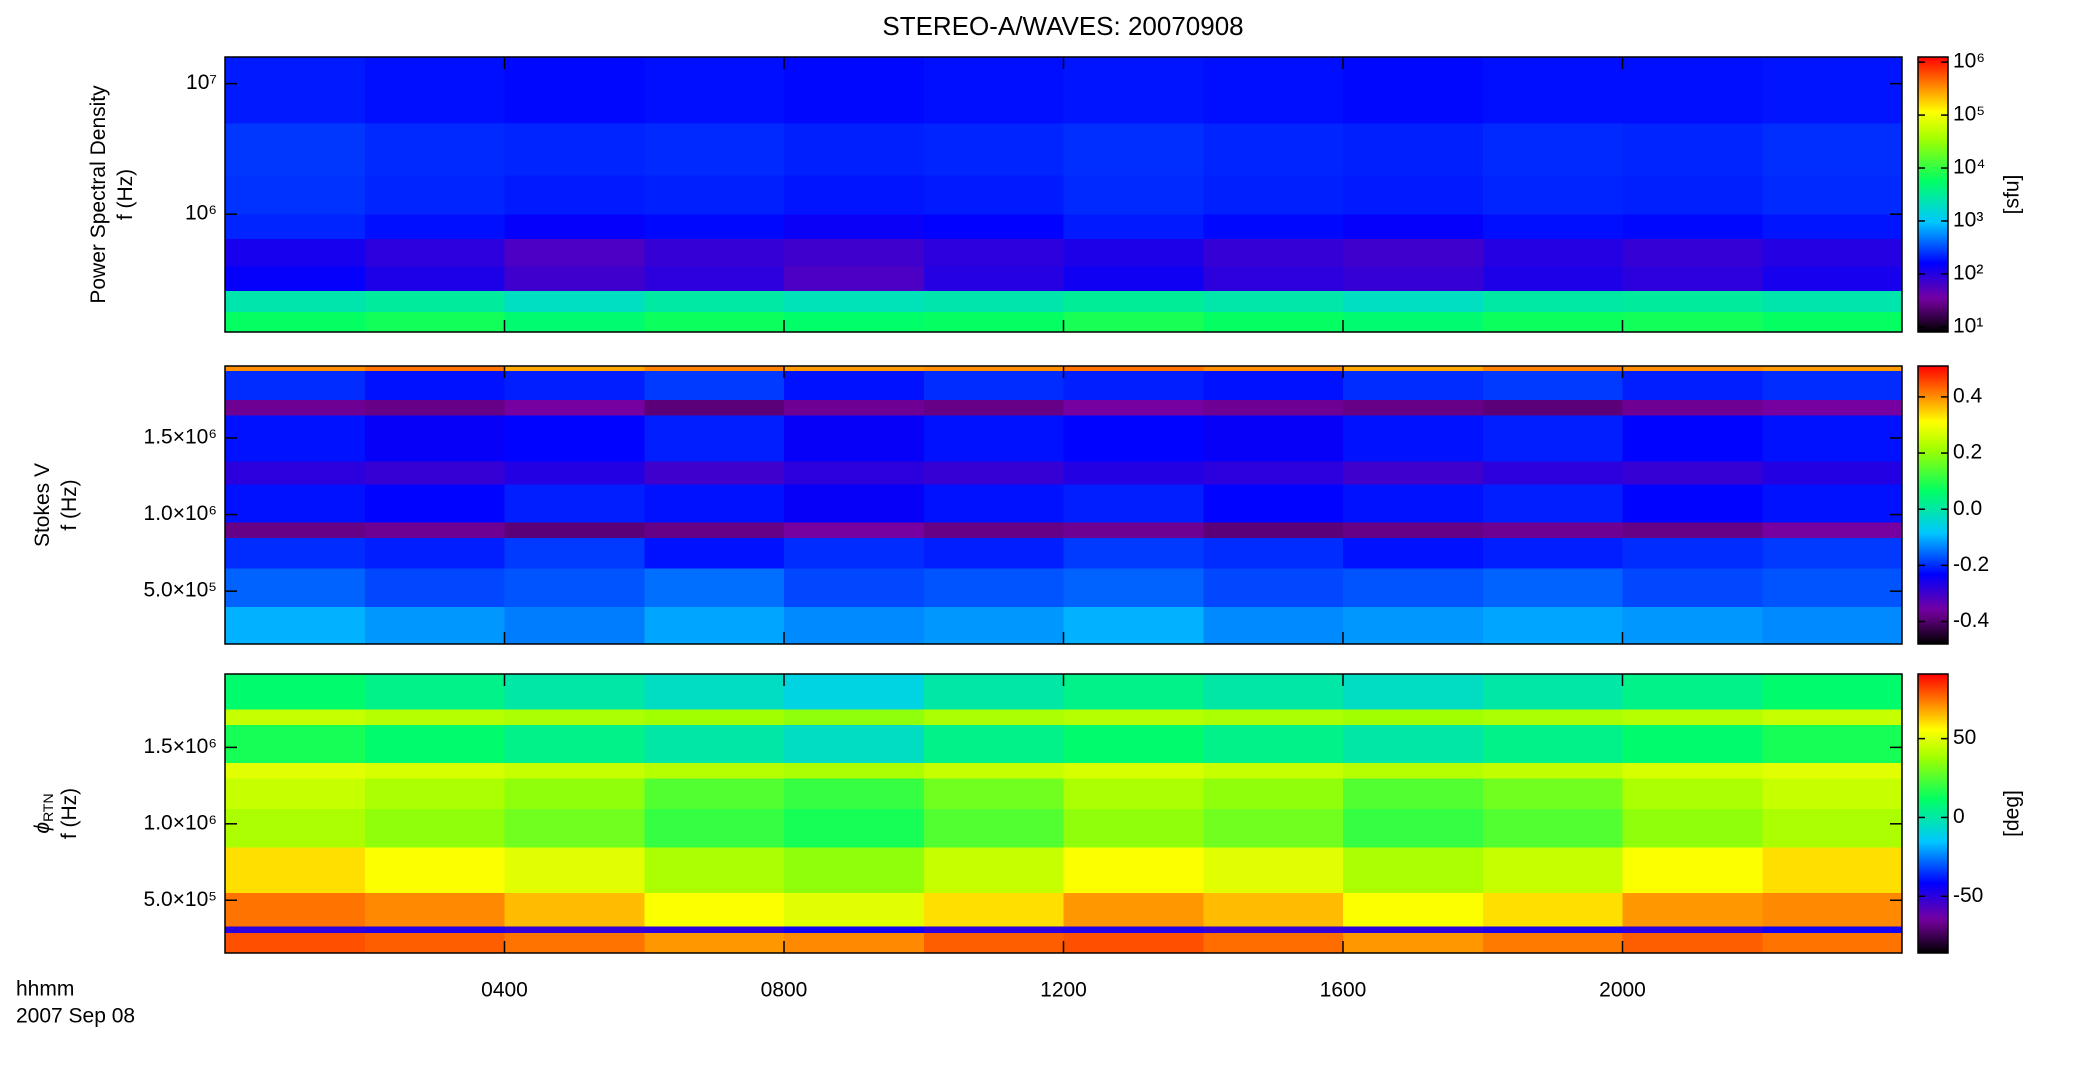 The height and width of the screenshot is (1080, 2096). Describe the element at coordinates (1969, 167) in the screenshot. I see `colorbar-tick-label: 10⁴` at that location.